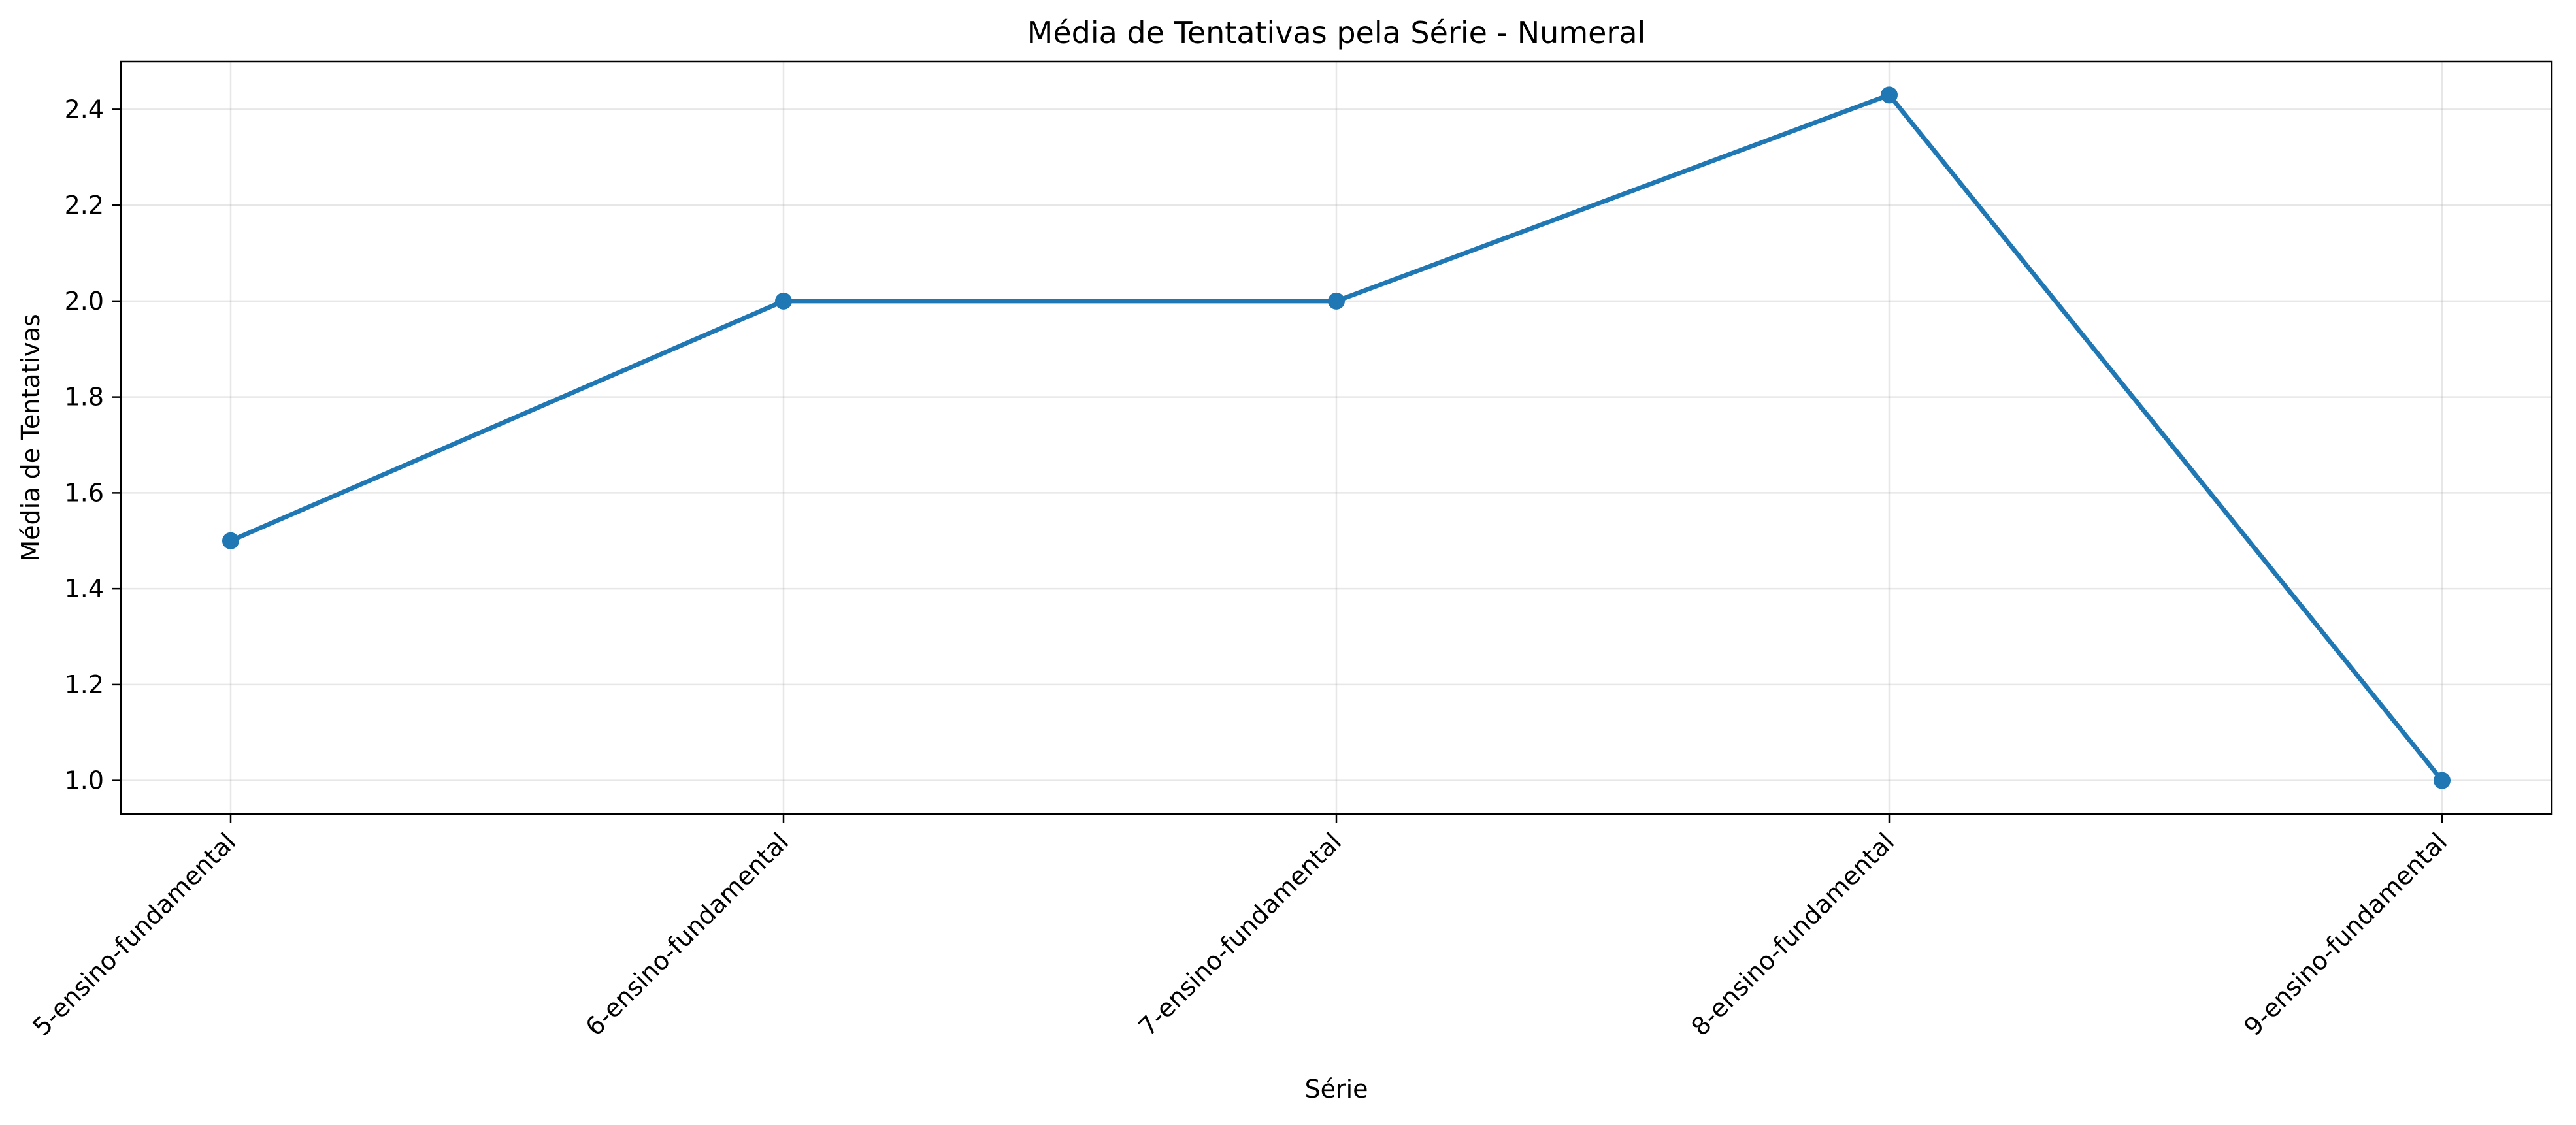 This screenshot has width=2576, height=1125. What do you see at coordinates (1336, 32) in the screenshot?
I see `chart-title: Média de Tentativas pela Série - Numeral` at bounding box center [1336, 32].